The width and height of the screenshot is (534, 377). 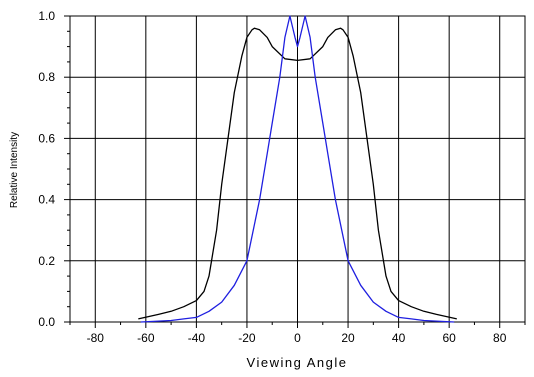 What do you see at coordinates (46, 16) in the screenshot?
I see `y-tick-label: 1.0` at bounding box center [46, 16].